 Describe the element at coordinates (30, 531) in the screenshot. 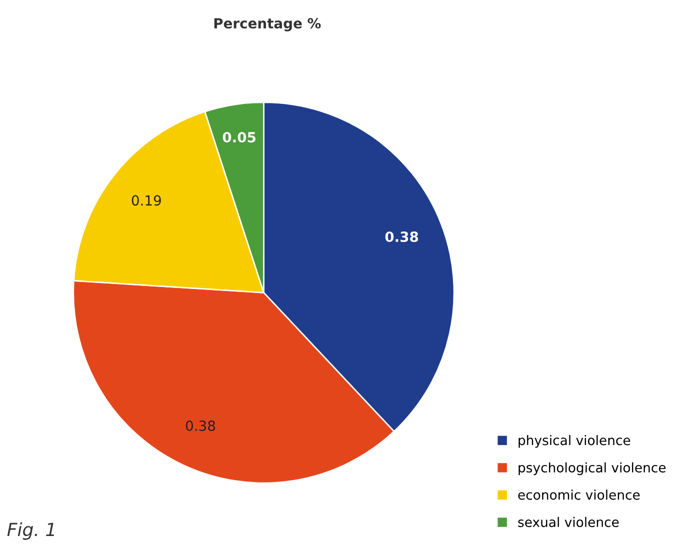

I see `caption: Fig. 1` at that location.